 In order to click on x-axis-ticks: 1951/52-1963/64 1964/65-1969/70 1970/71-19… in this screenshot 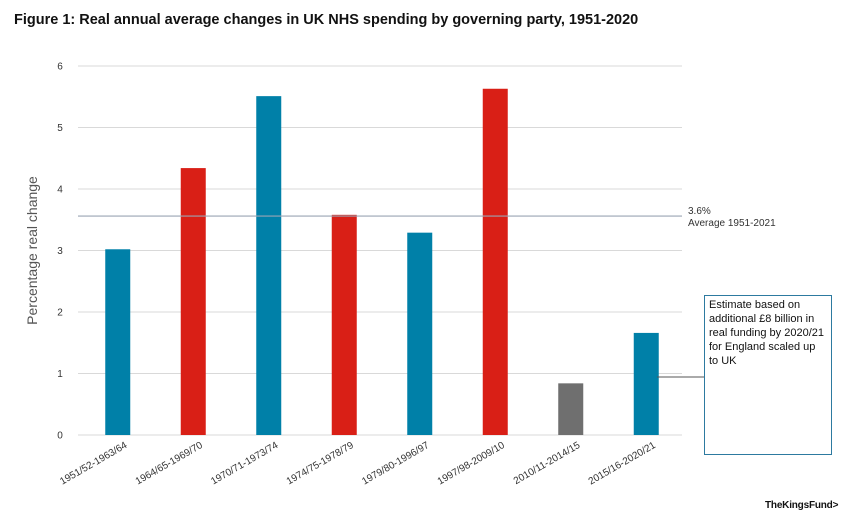, I will do `click(358, 464)`.